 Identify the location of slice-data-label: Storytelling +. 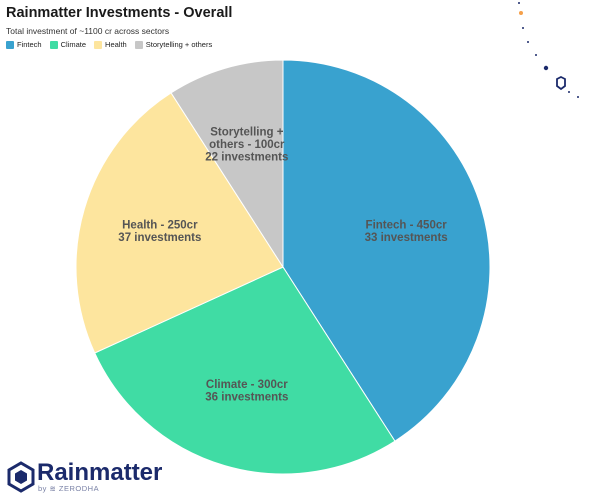
(246, 132).